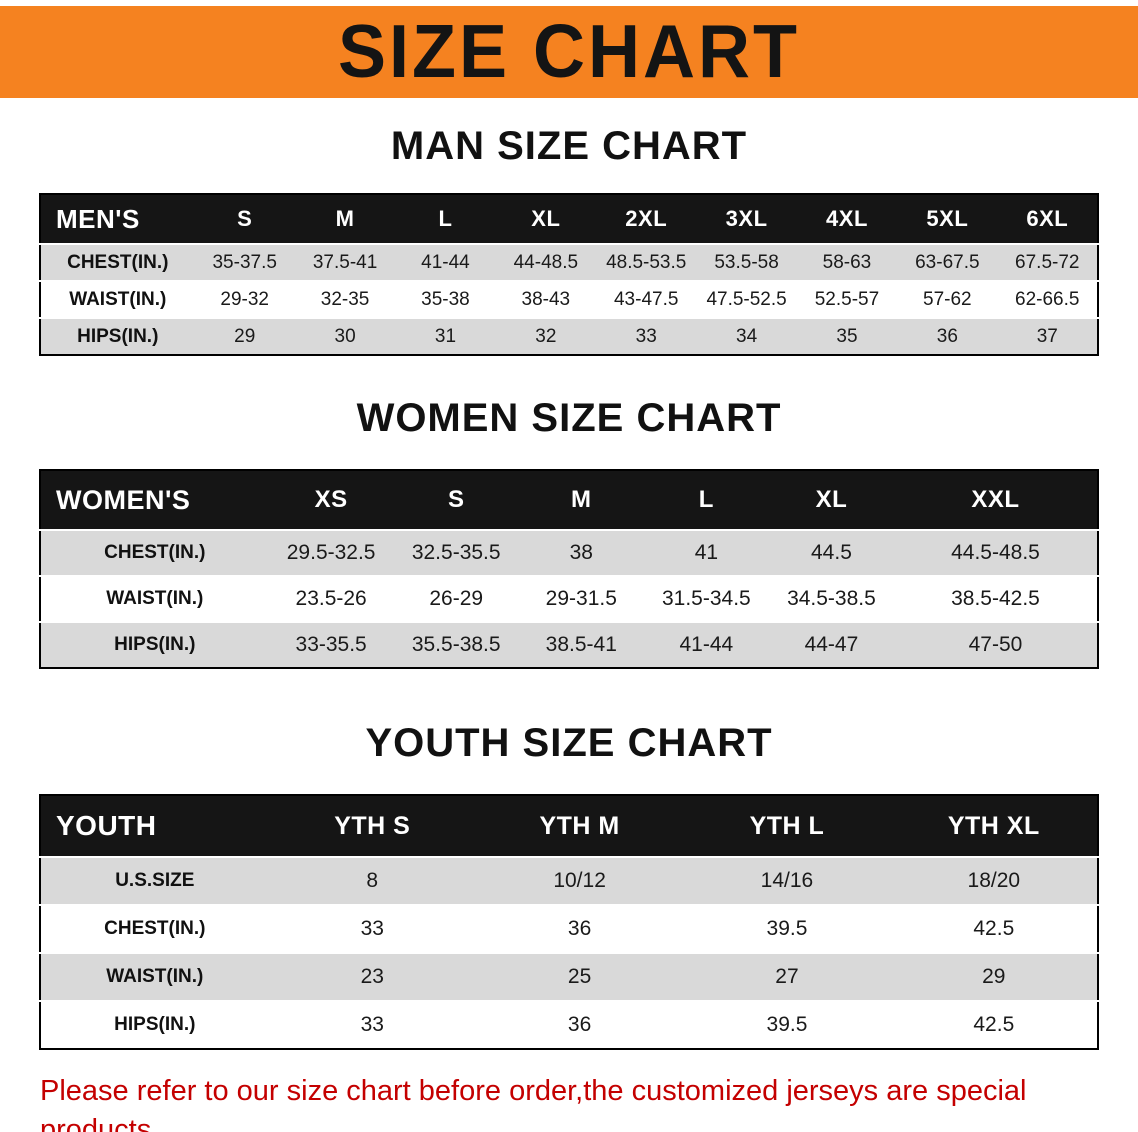  I want to click on size-value: 62-66.5, so click(1047, 299).